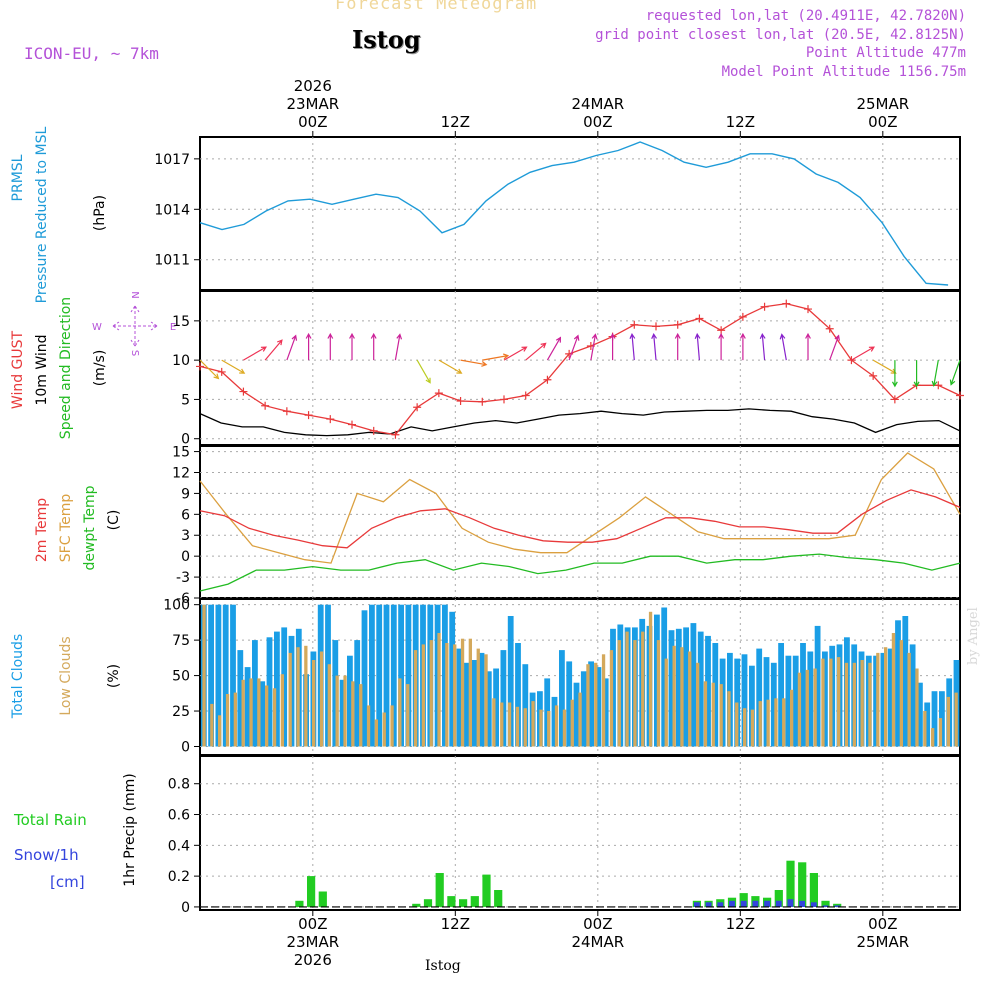  What do you see at coordinates (185, 440) in the screenshot?
I see `wind-ytick-label: 0` at bounding box center [185, 440].